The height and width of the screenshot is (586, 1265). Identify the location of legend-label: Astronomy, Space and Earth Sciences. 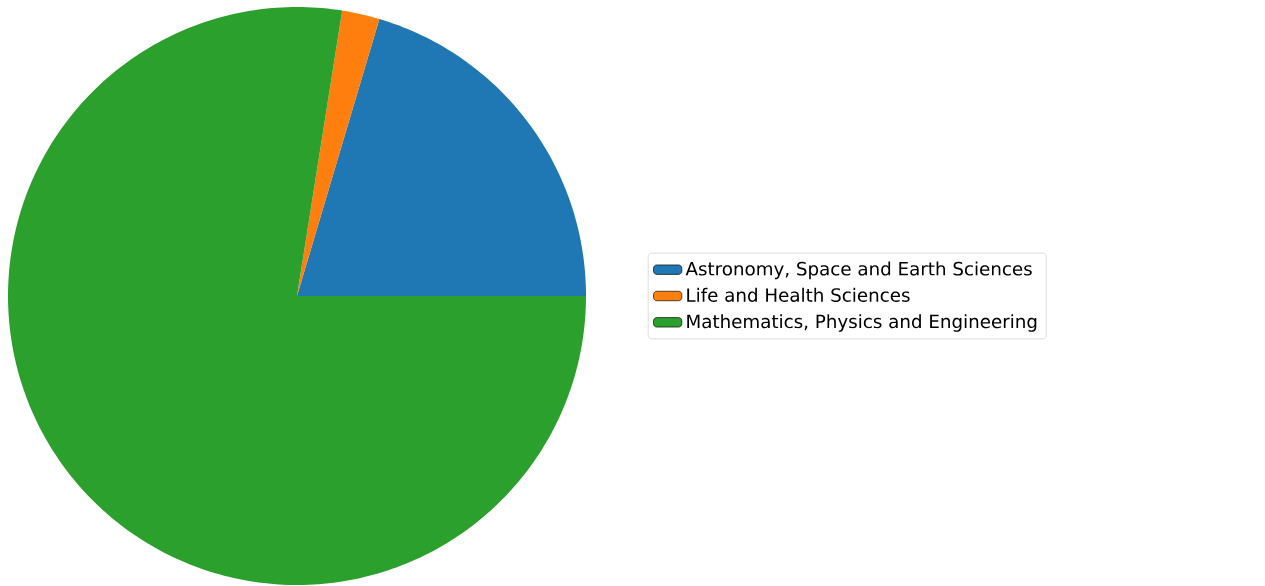
(858, 270).